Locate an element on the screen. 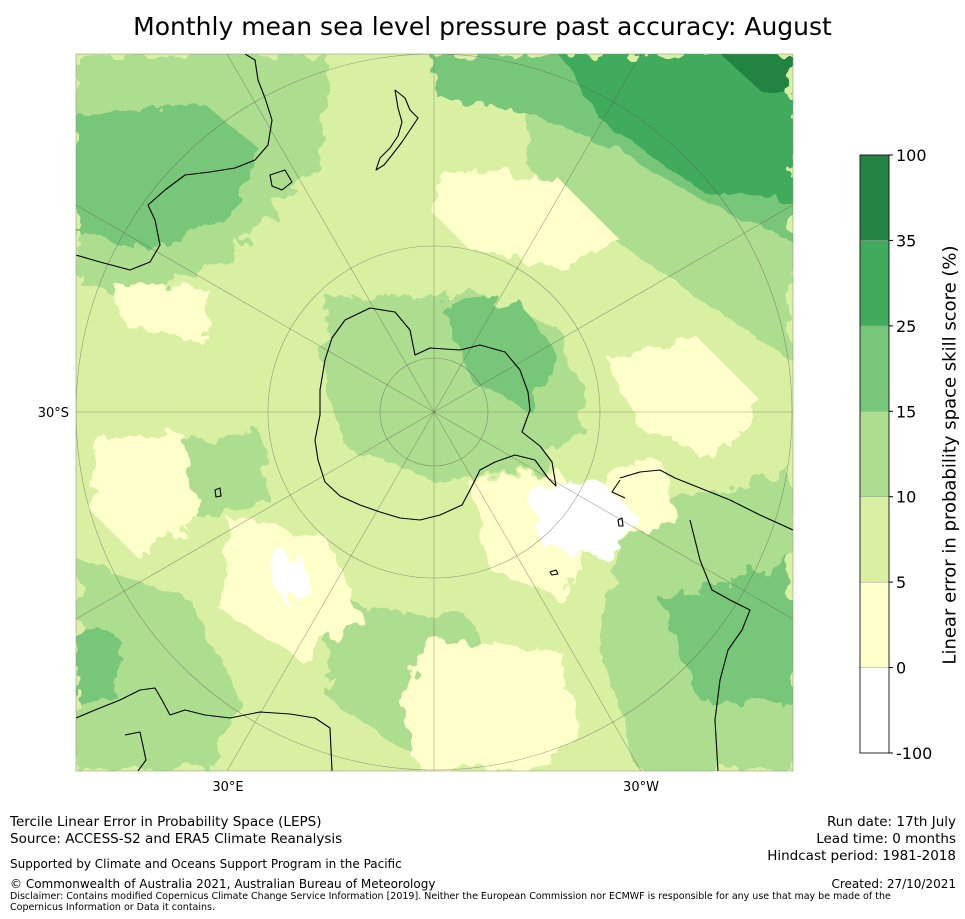 The width and height of the screenshot is (965, 919). australia-coast is located at coordinates (174, 162).